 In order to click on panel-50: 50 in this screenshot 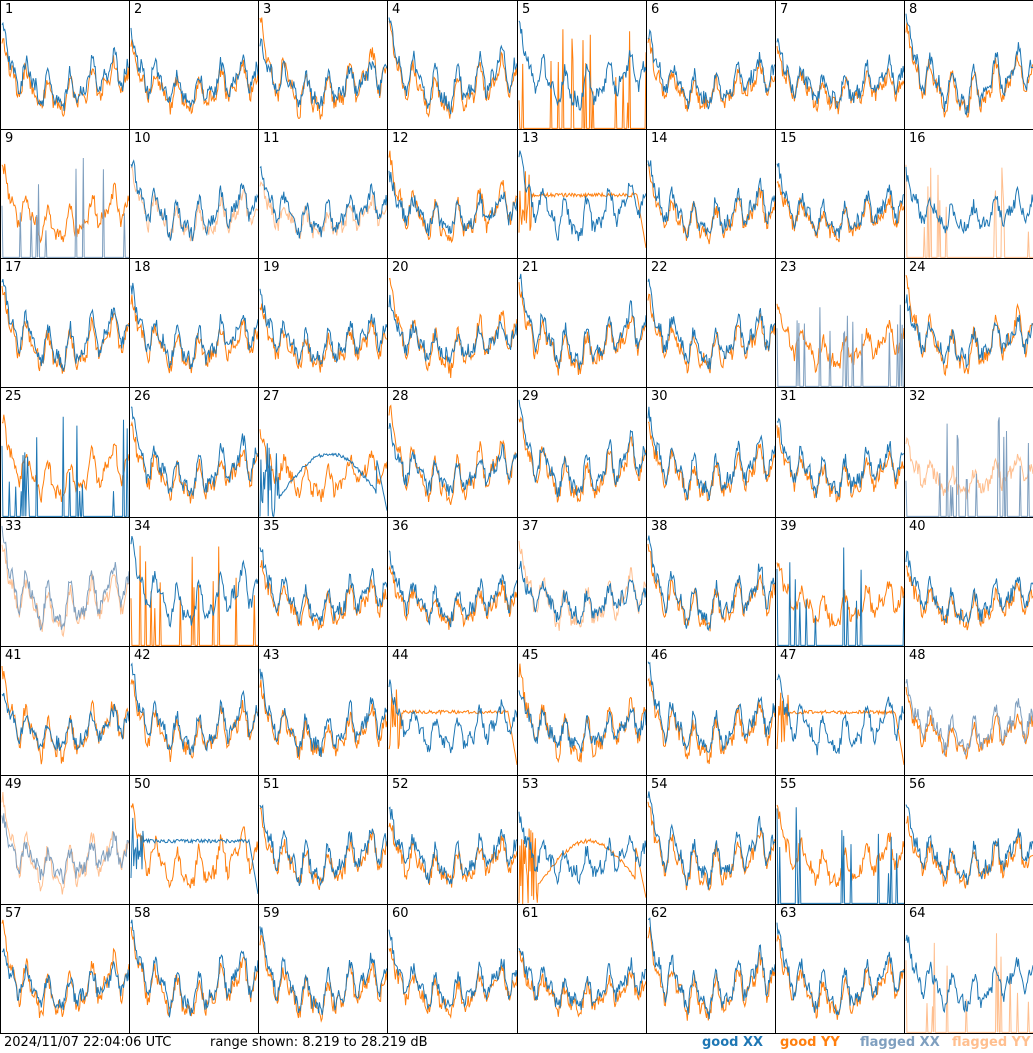, I will do `click(194, 840)`.